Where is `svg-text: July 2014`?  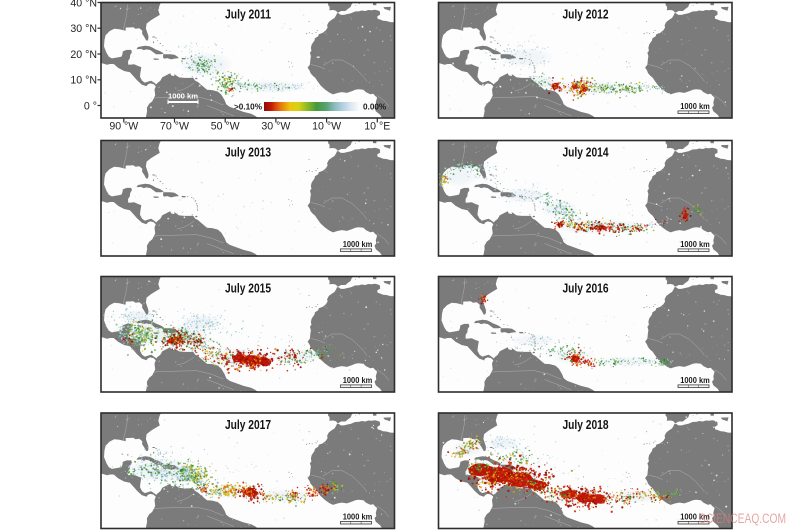 svg-text: July 2014 is located at coordinates (586, 151).